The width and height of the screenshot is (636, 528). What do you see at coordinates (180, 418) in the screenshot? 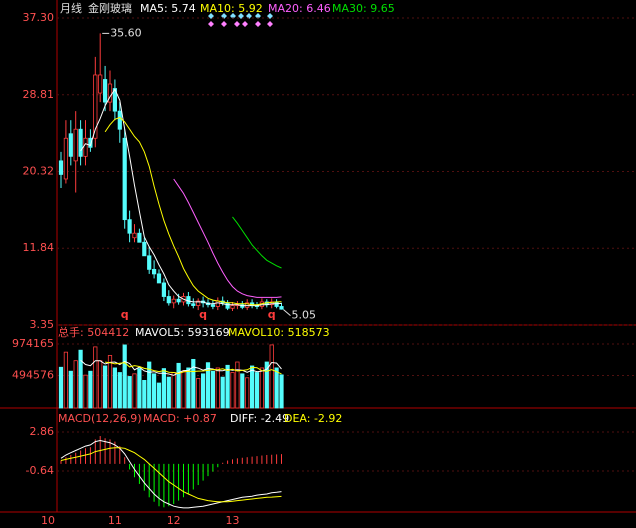
I see `macd-label: MACD: +0.87` at bounding box center [180, 418].